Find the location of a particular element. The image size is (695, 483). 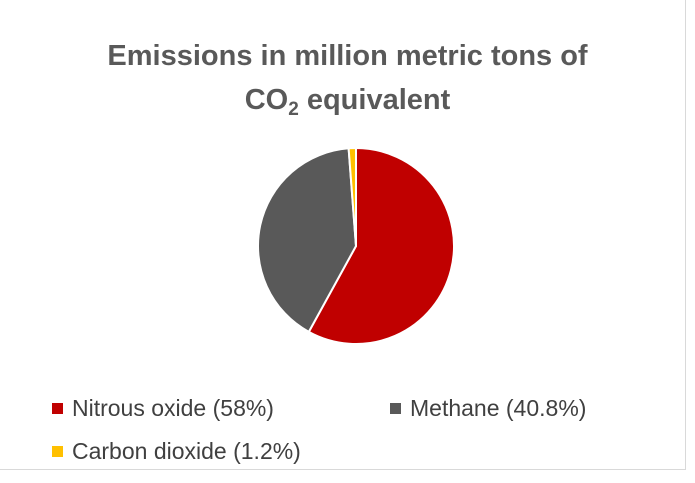

title-line-1: Emissions in million metric tons of is located at coordinates (347, 56).